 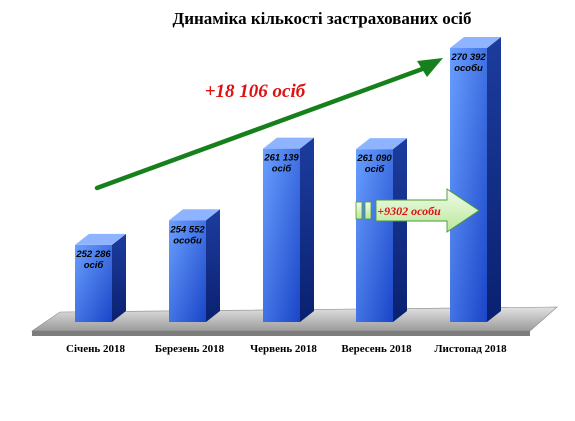 I want to click on data-label-number: 270 392, so click(x=468, y=57).